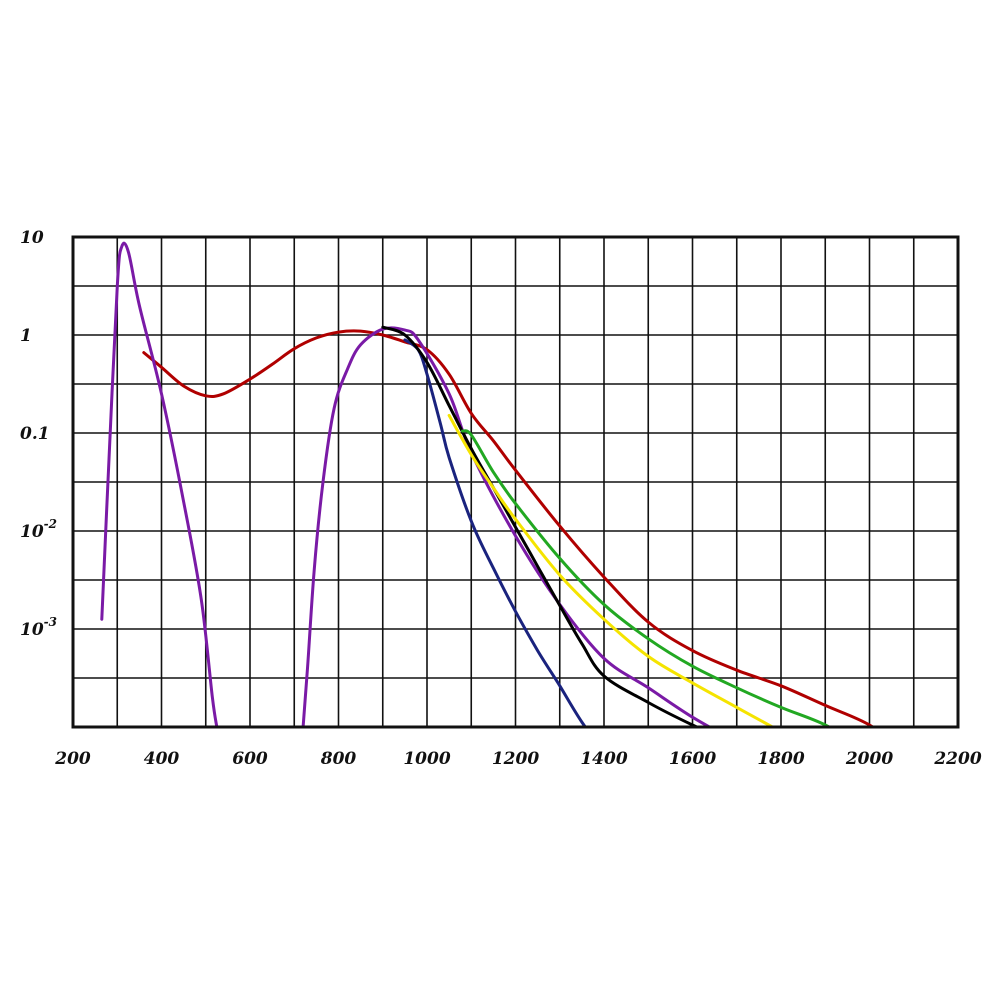  I want to click on x-tick-label: 1200, so click(515, 759).